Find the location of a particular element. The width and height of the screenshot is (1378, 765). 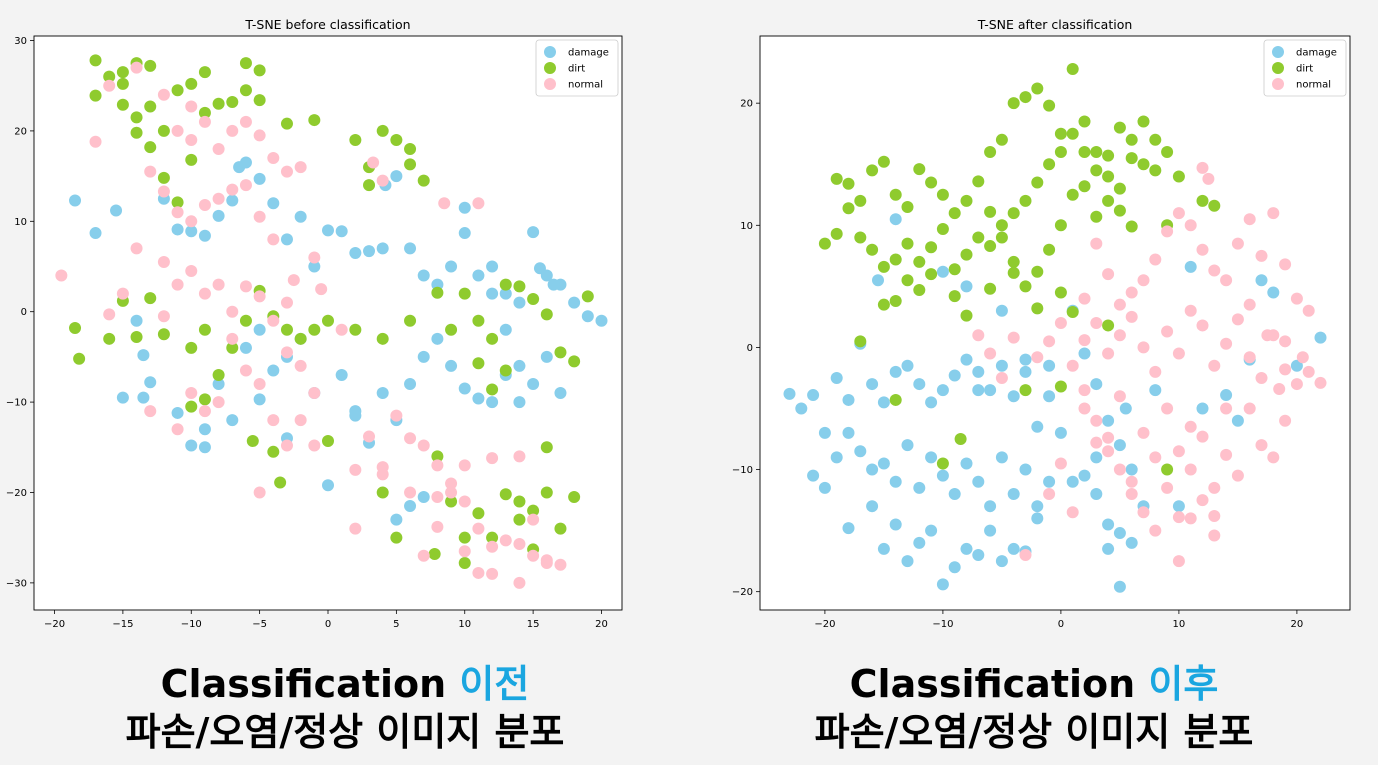

y-tick-label: 0 is located at coordinates (24, 312).